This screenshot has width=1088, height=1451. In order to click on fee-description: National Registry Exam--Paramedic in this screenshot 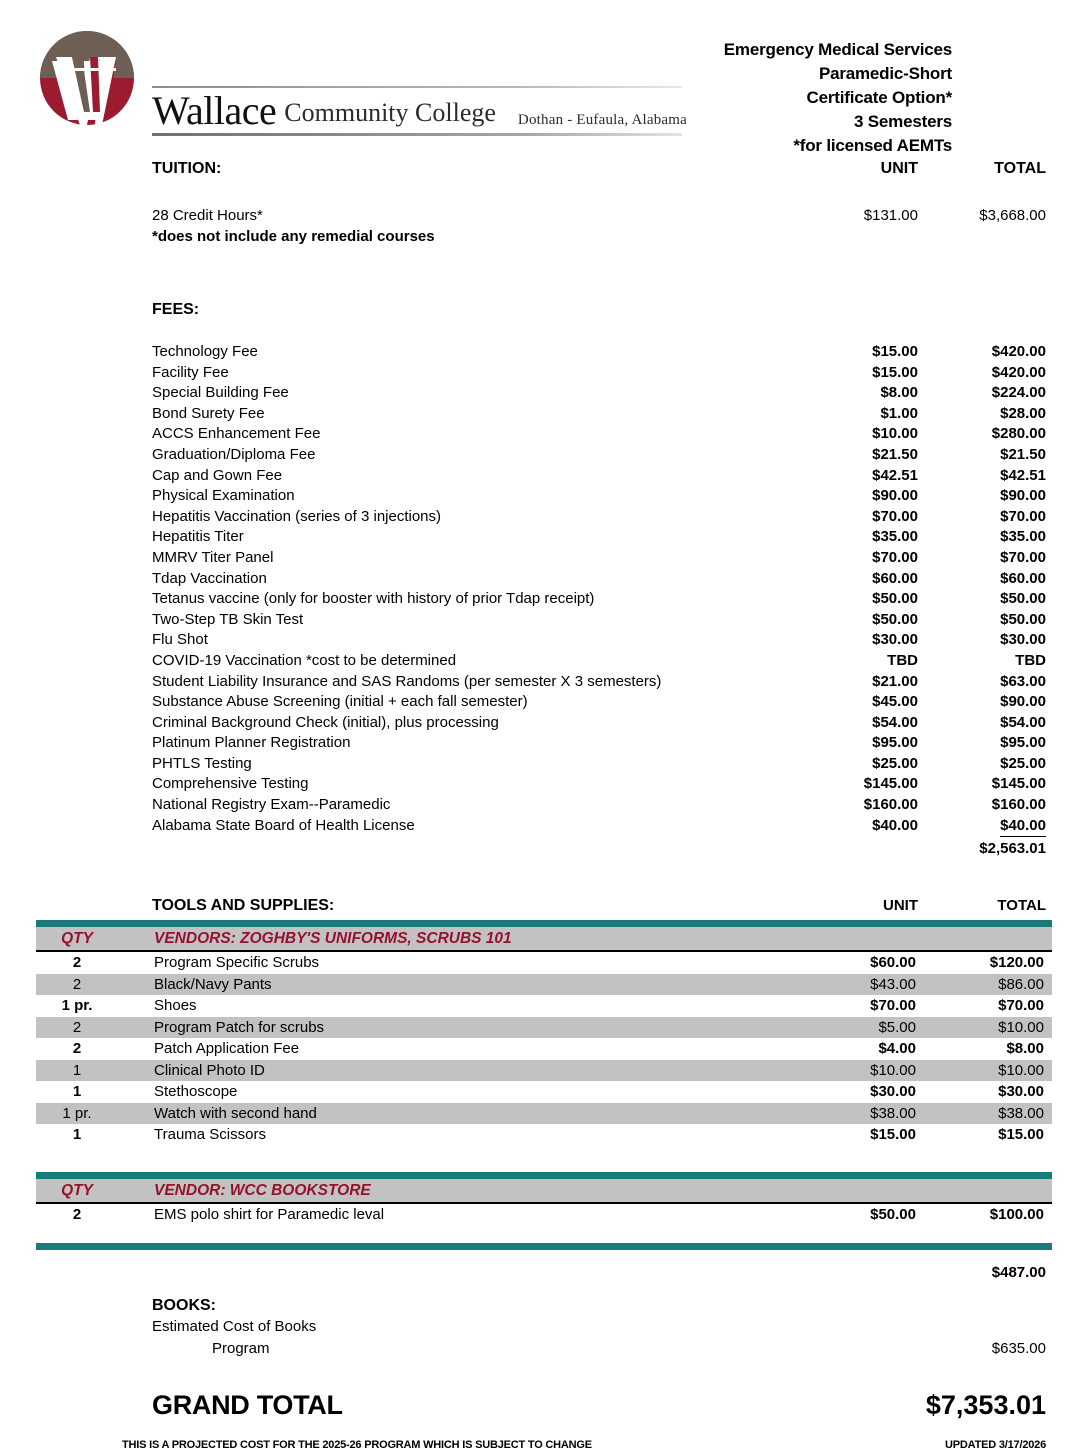, I will do `click(271, 805)`.